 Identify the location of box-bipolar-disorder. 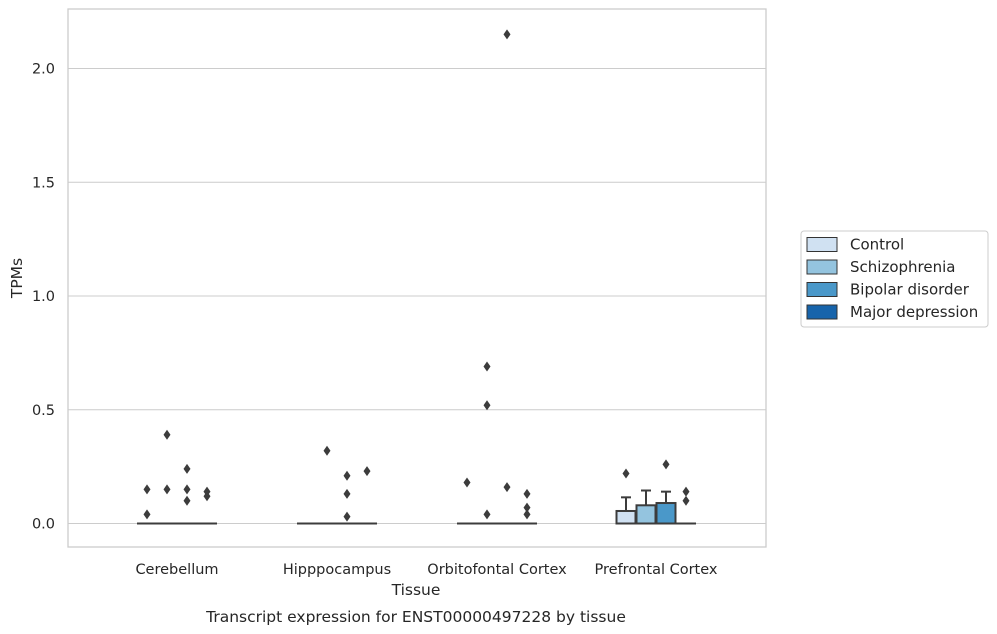
(666, 507).